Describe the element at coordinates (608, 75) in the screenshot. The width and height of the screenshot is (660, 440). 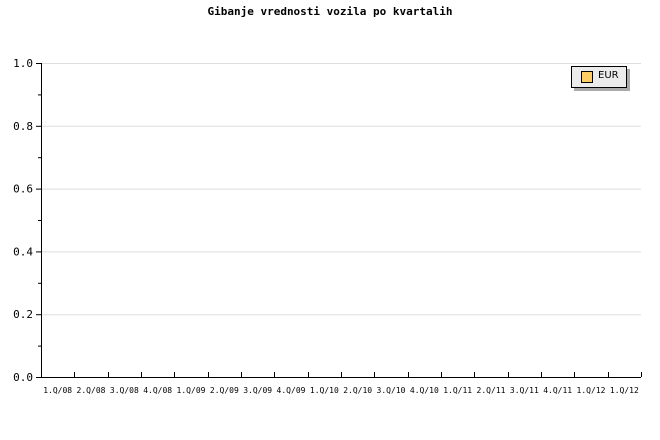
I see `legend-label-eur: EUR` at that location.